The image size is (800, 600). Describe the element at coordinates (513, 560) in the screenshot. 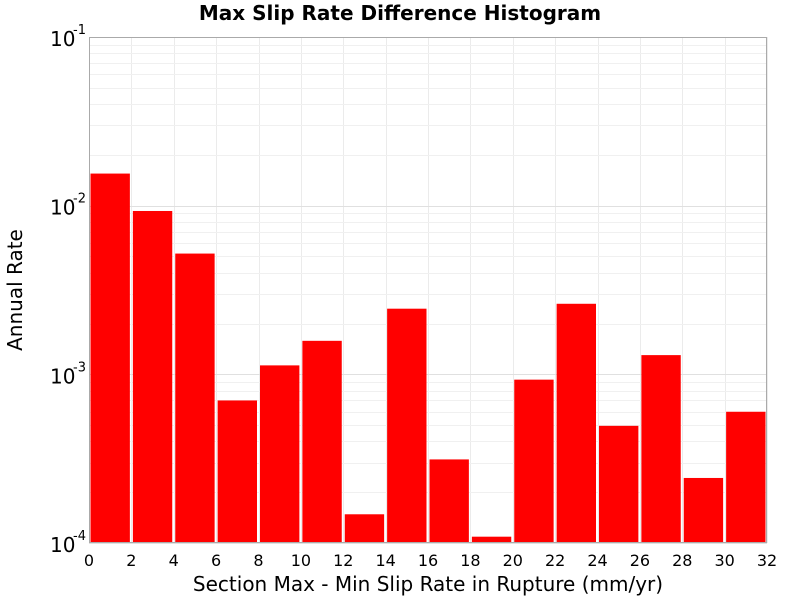

I see `x-tick-label: 20` at that location.